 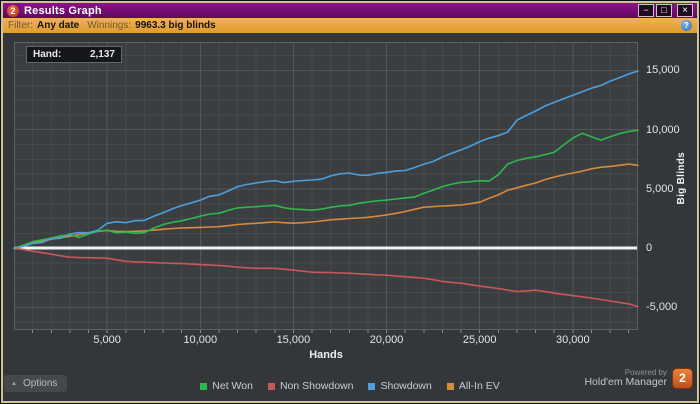 I want to click on legend-label: All-In EV, so click(x=479, y=386).